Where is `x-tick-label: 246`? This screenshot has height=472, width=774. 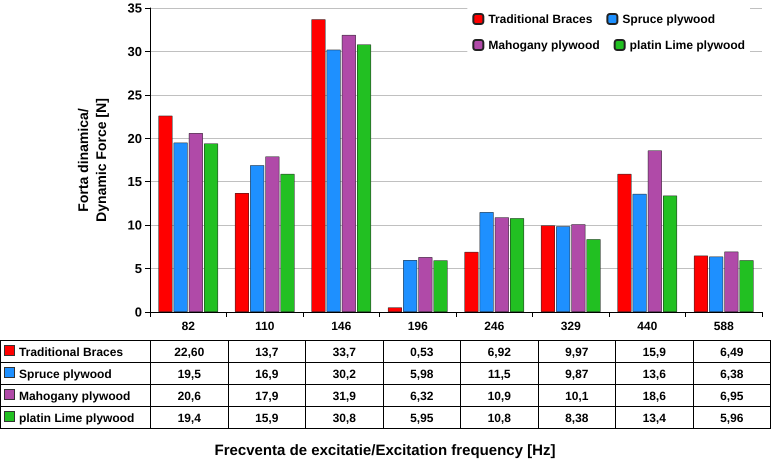 x-tick-label: 246 is located at coordinates (494, 326).